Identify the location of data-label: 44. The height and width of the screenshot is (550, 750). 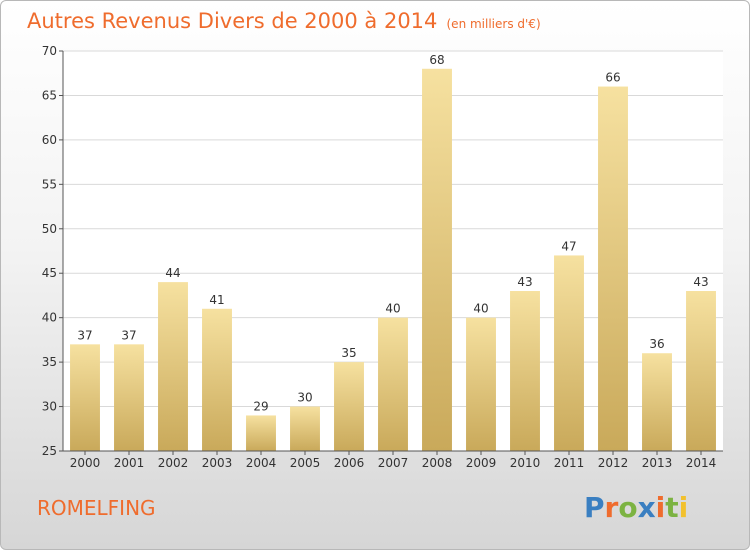
(172, 273).